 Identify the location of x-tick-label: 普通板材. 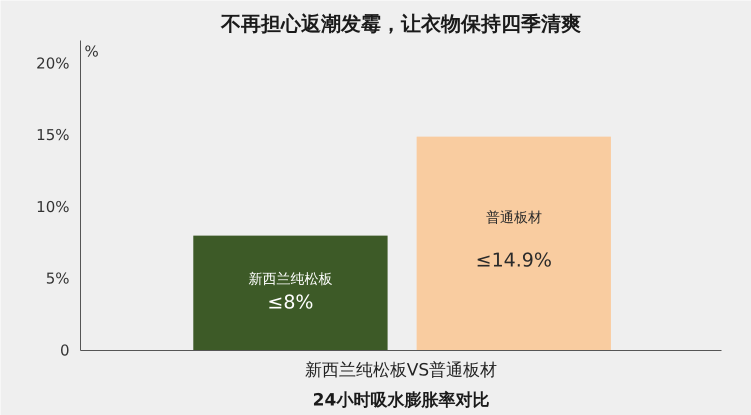
(514, 217).